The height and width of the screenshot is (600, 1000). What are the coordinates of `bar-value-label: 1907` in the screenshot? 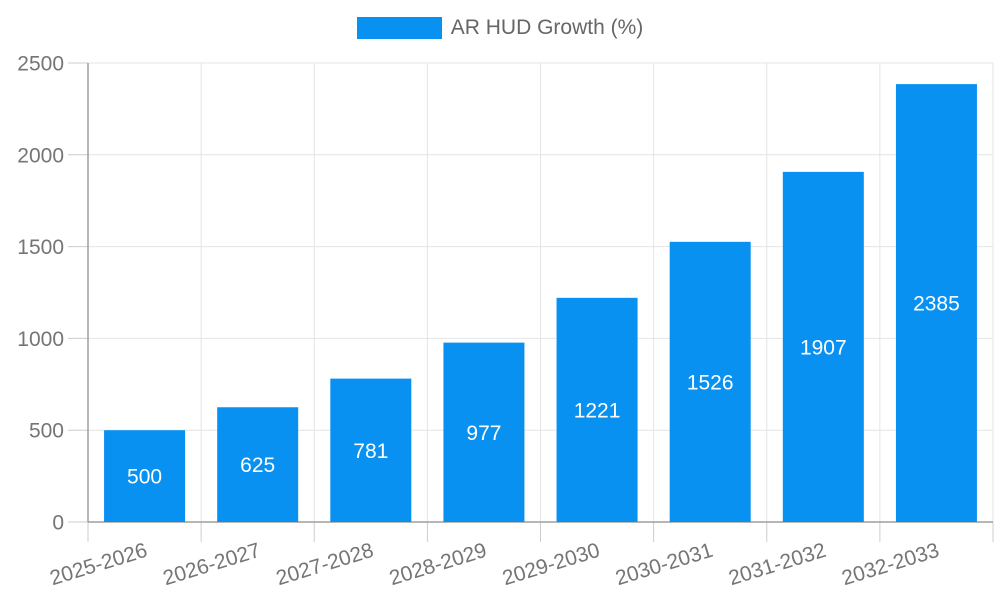 It's located at (823, 347).